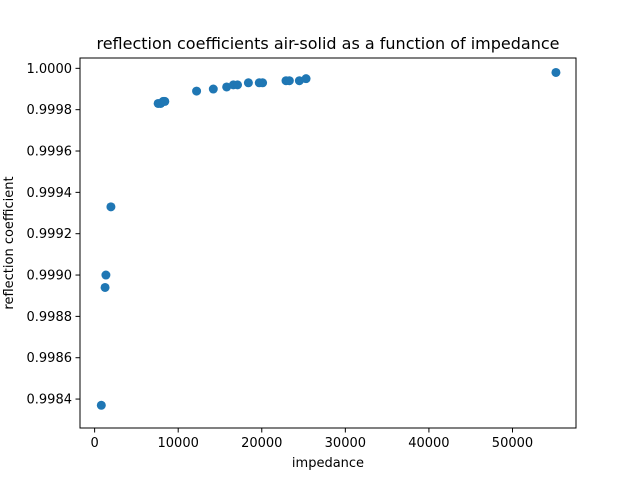  What do you see at coordinates (50, 69) in the screenshot?
I see `y-tick-label: 1.0000` at bounding box center [50, 69].